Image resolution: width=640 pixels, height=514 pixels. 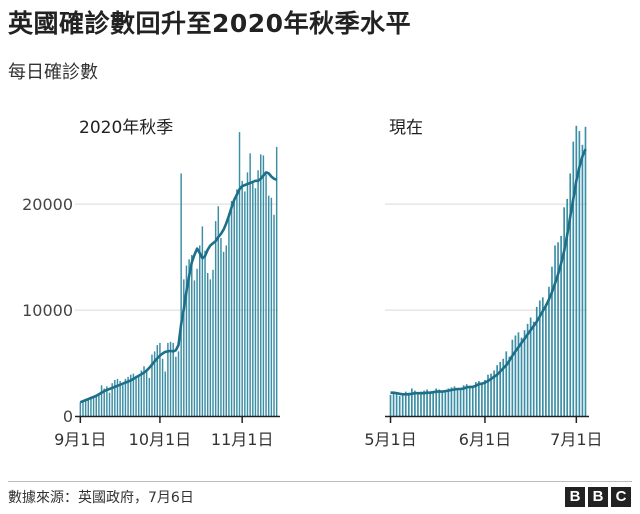 What do you see at coordinates (621, 497) in the screenshot?
I see `bbc-logo-letter: C` at bounding box center [621, 497].